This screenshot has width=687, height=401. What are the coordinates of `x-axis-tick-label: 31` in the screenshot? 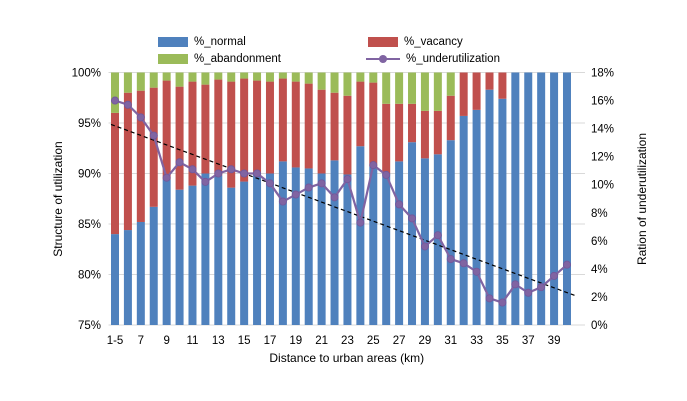 It's located at (450, 341).